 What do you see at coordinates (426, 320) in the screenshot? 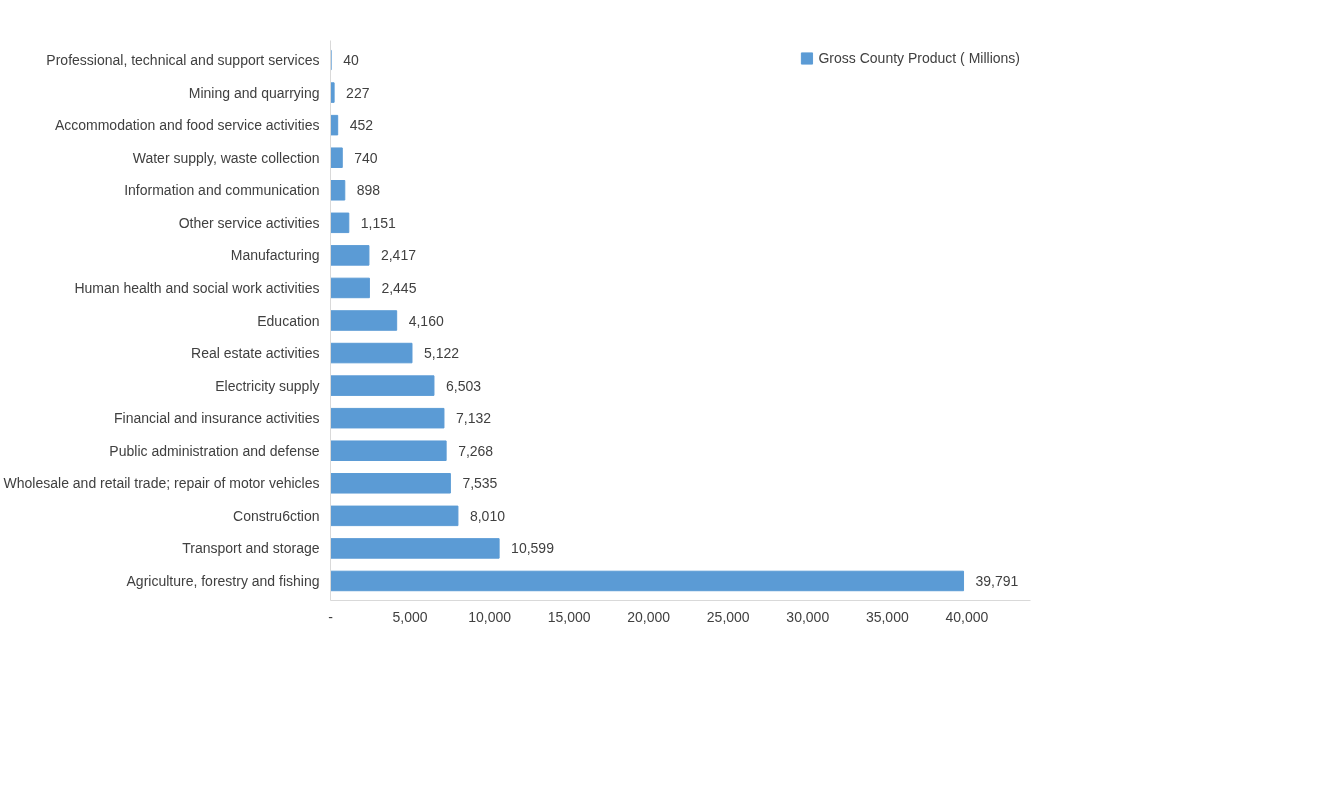
I see `data-label: 4,160` at bounding box center [426, 320].